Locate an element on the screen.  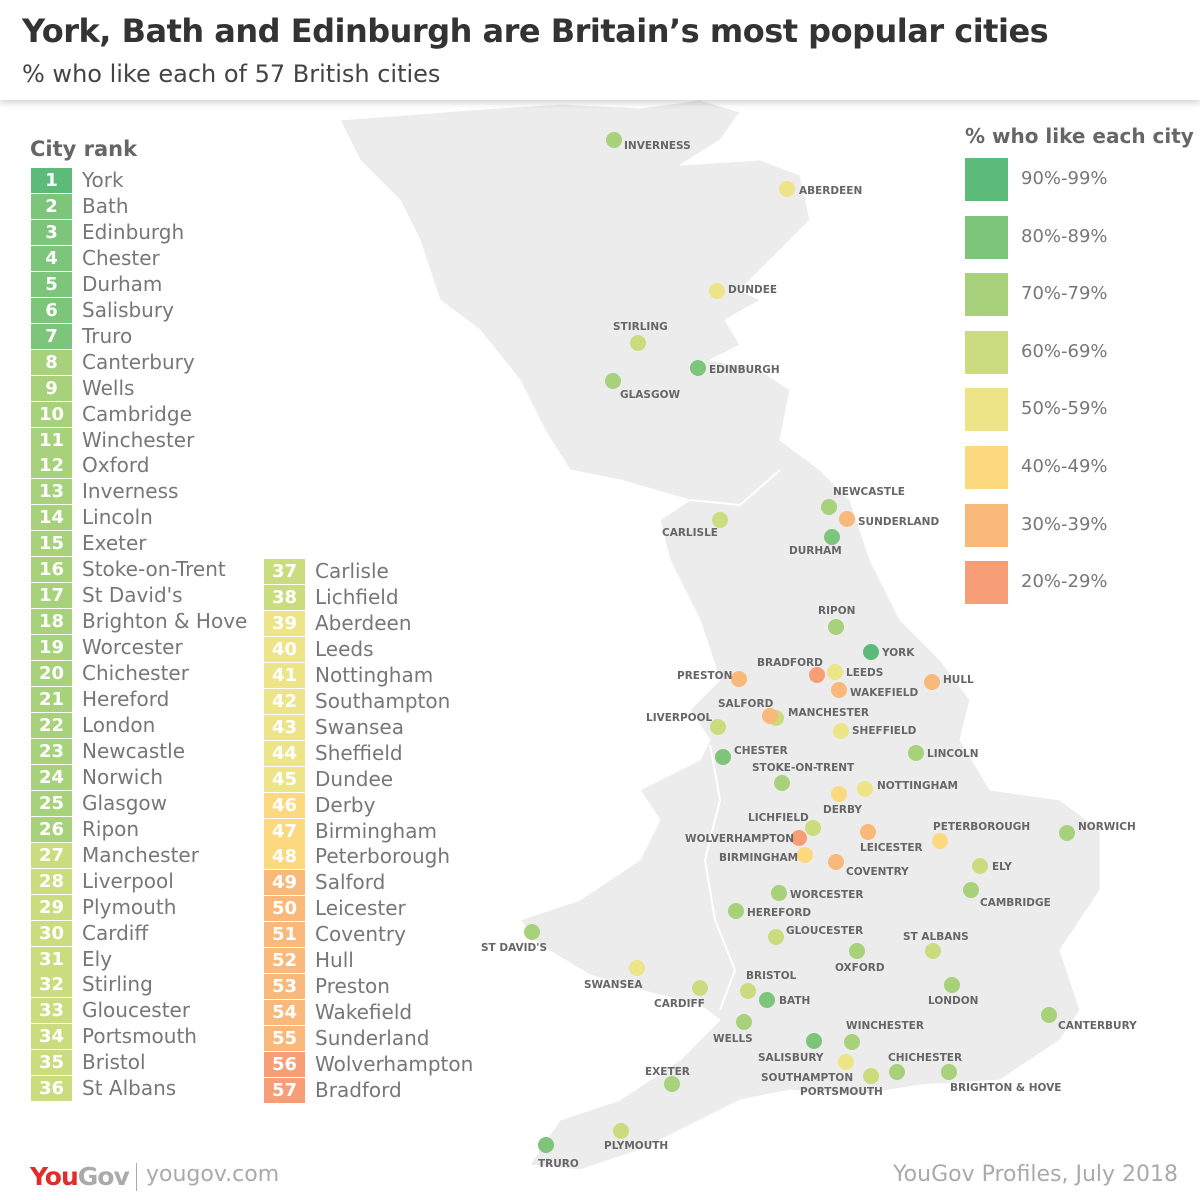
city-marker: LEICESTER is located at coordinates (891, 839).